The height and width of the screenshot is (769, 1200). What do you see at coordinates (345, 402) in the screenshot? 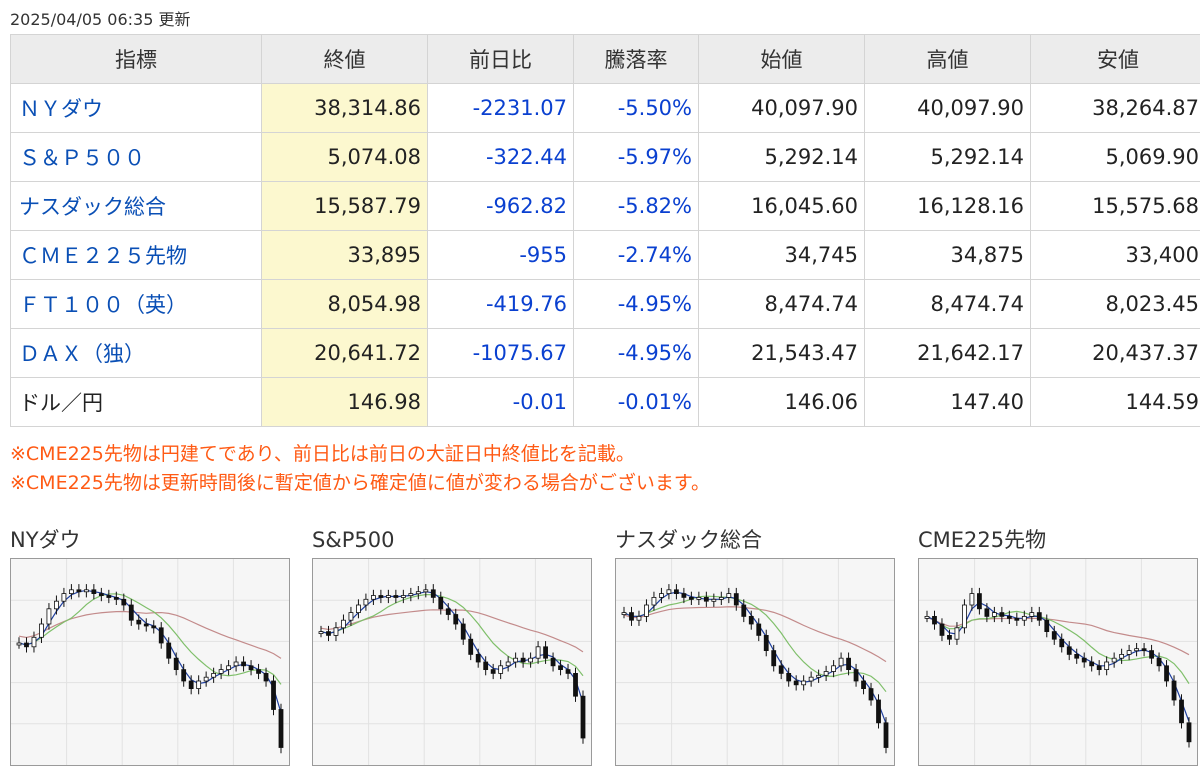
I see `close-value: 146.98` at bounding box center [345, 402].